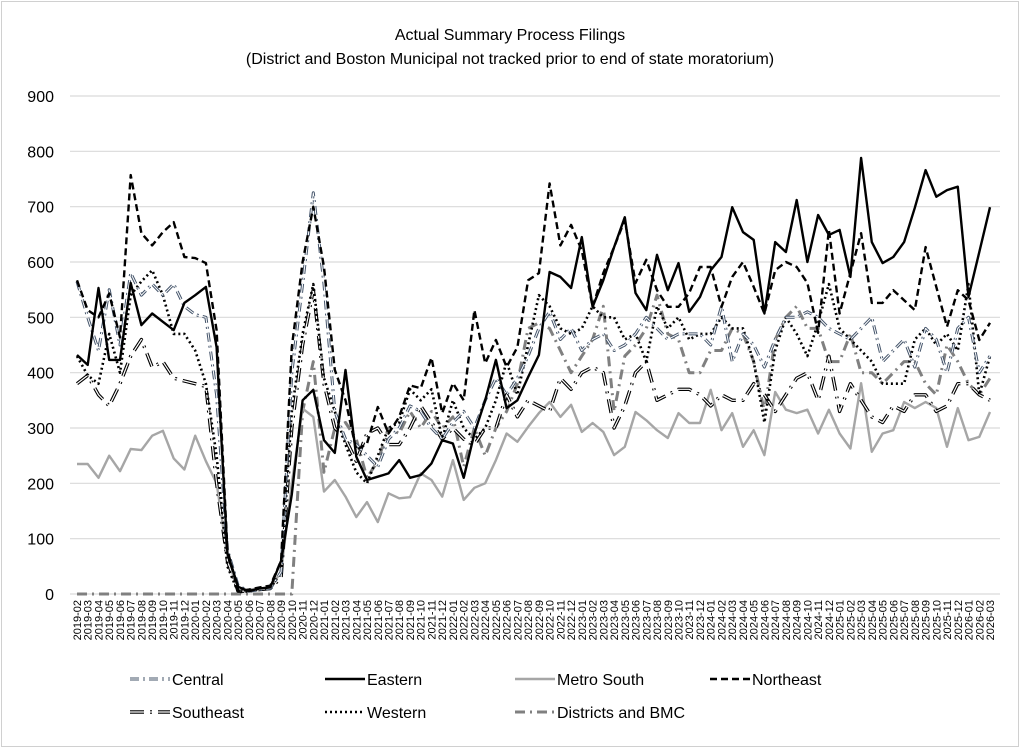  I want to click on x-tick-label: 2023-12, so click(701, 620).